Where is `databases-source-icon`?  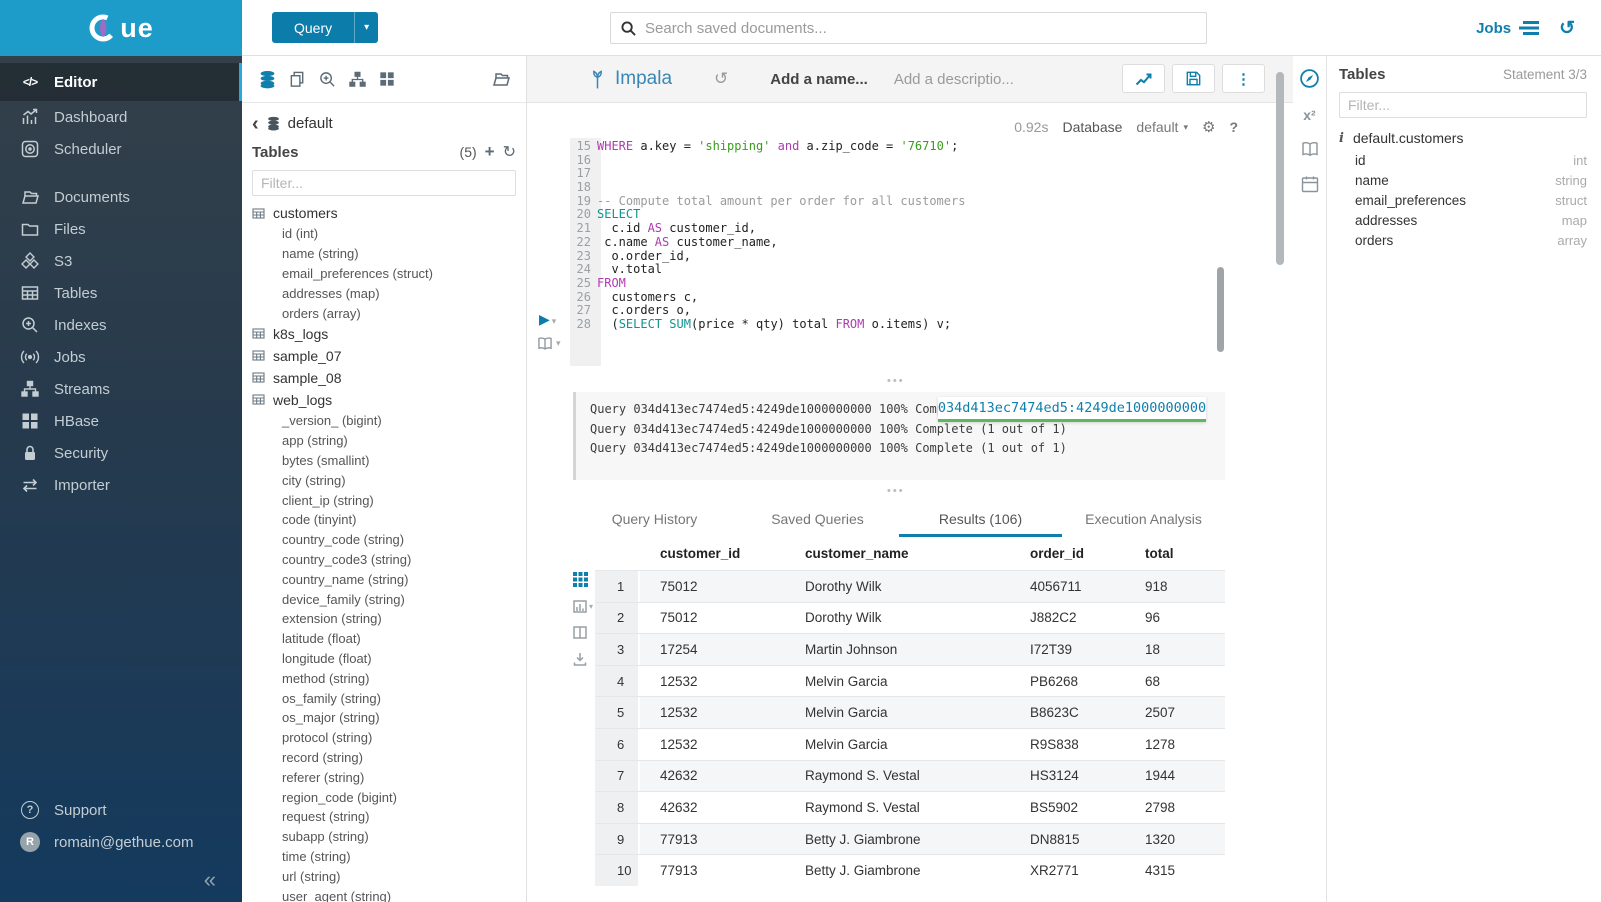 databases-source-icon is located at coordinates (267, 79).